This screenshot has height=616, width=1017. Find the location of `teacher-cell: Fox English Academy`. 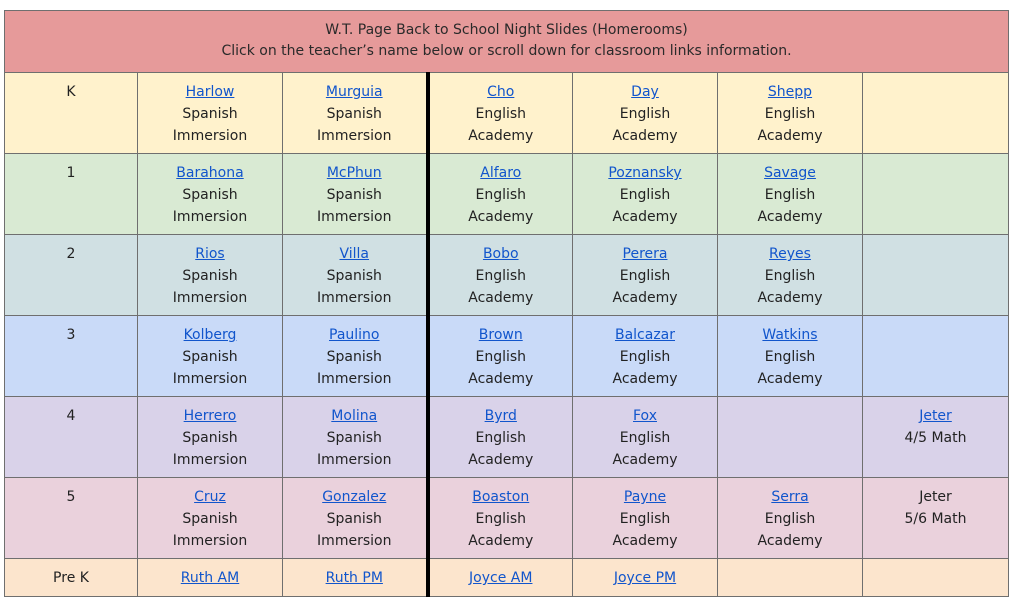

teacher-cell: Fox English Academy is located at coordinates (645, 437).